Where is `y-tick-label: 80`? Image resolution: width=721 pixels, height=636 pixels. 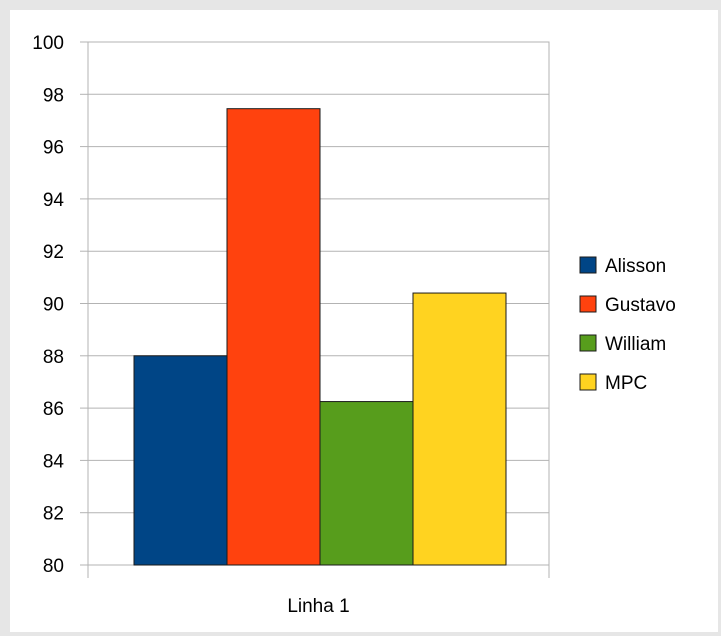 y-tick-label: 80 is located at coordinates (53, 566).